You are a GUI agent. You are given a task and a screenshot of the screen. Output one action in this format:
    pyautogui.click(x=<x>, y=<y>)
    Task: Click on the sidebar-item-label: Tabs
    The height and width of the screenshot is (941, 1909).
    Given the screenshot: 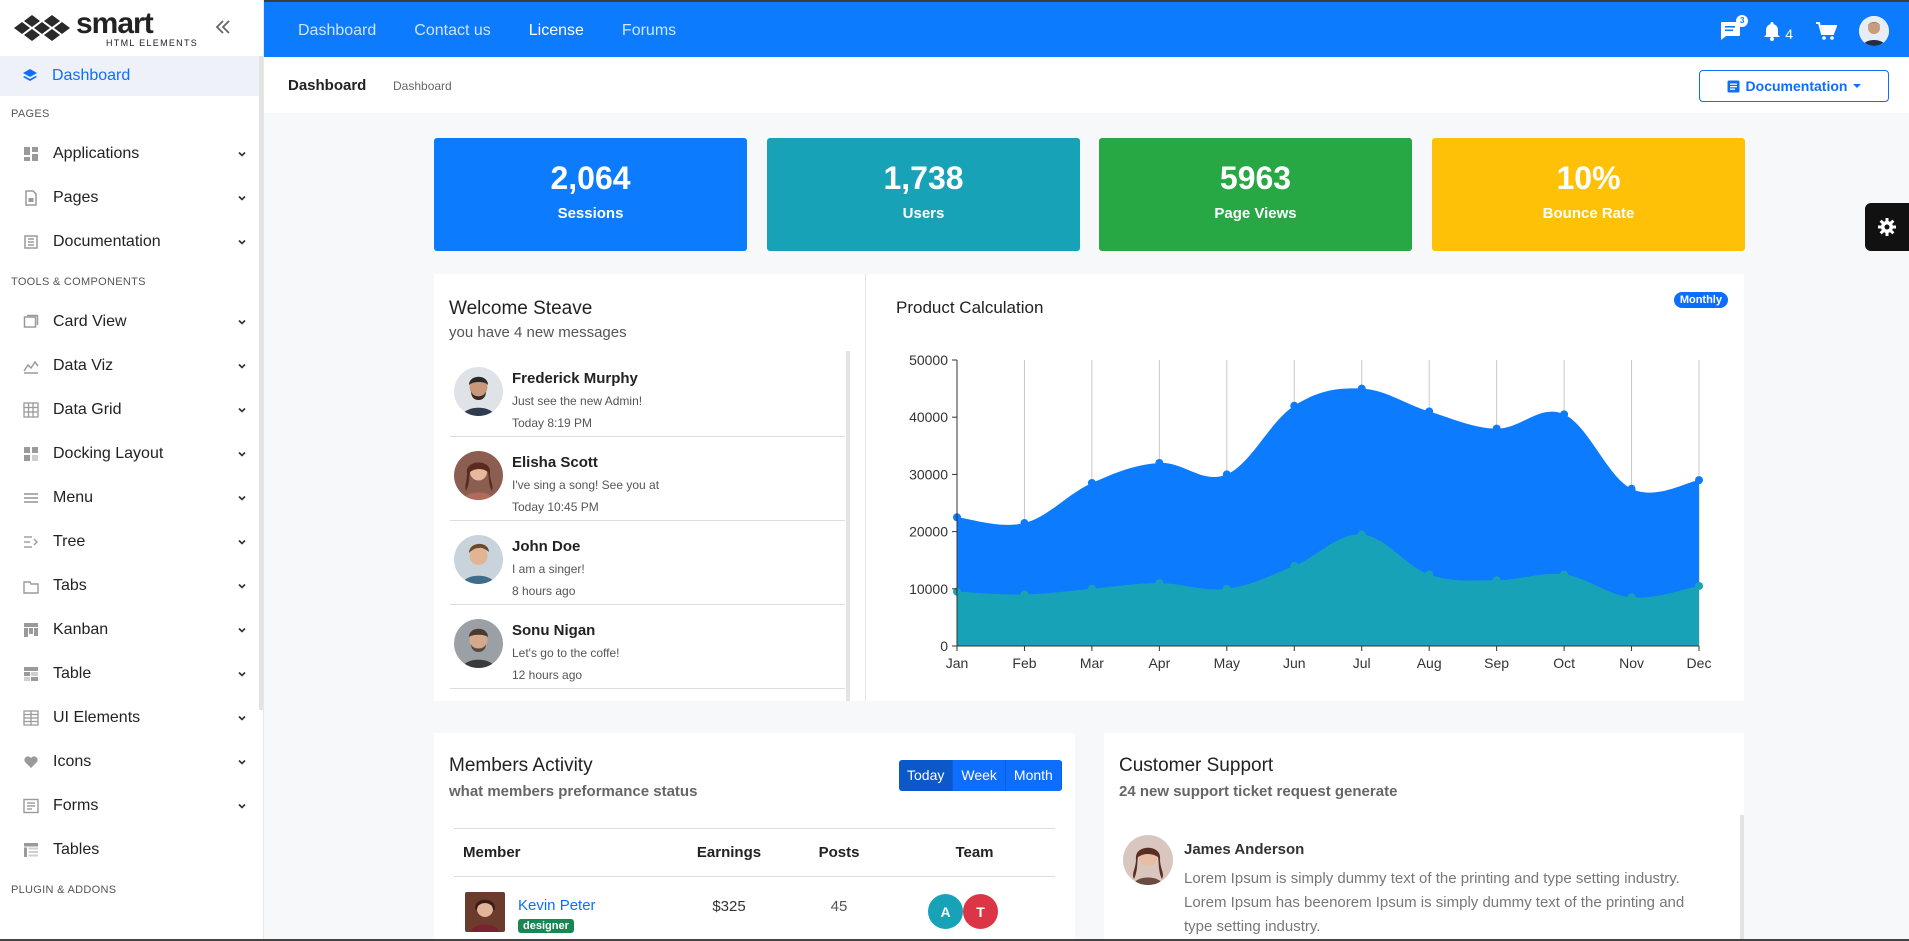 What is the action you would take?
    pyautogui.click(x=70, y=585)
    